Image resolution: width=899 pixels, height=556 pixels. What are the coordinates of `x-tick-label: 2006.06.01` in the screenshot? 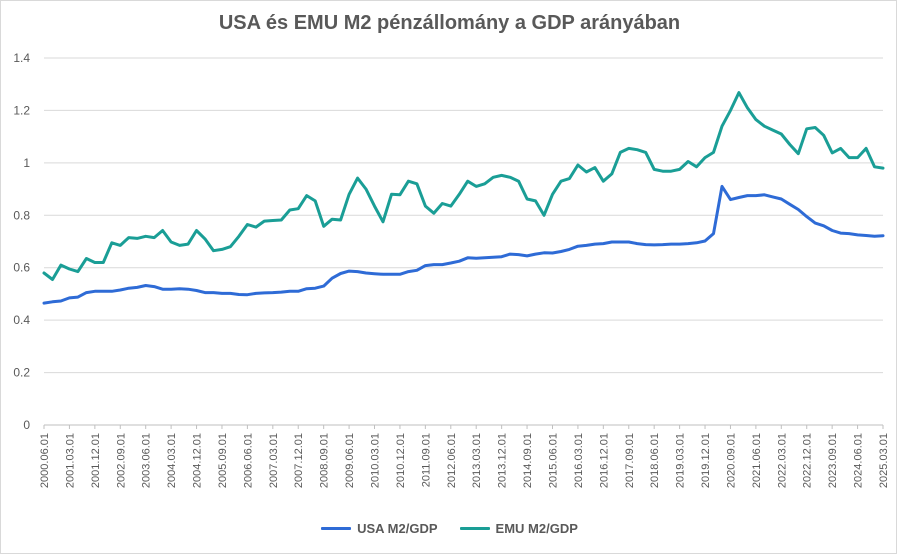 It's located at (248, 460).